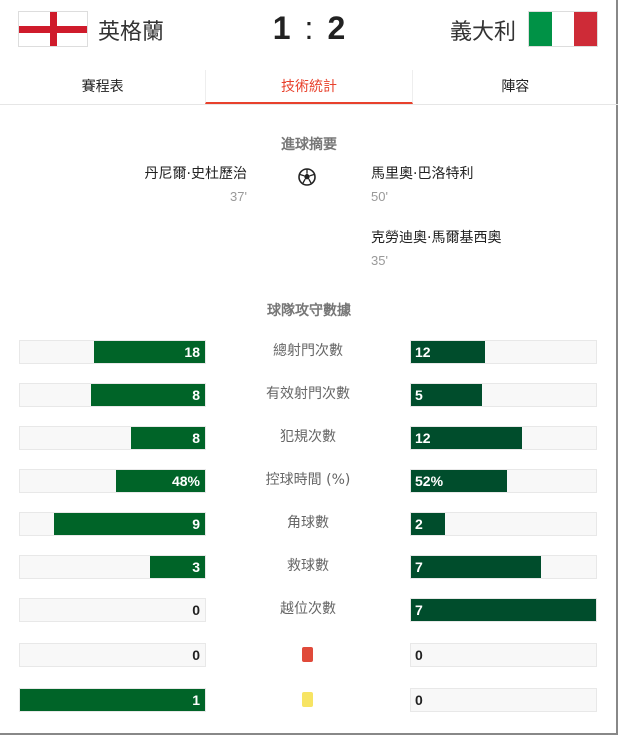 The height and width of the screenshot is (738, 621). Describe the element at coordinates (419, 524) in the screenshot. I see `away-stat-value: 2` at that location.